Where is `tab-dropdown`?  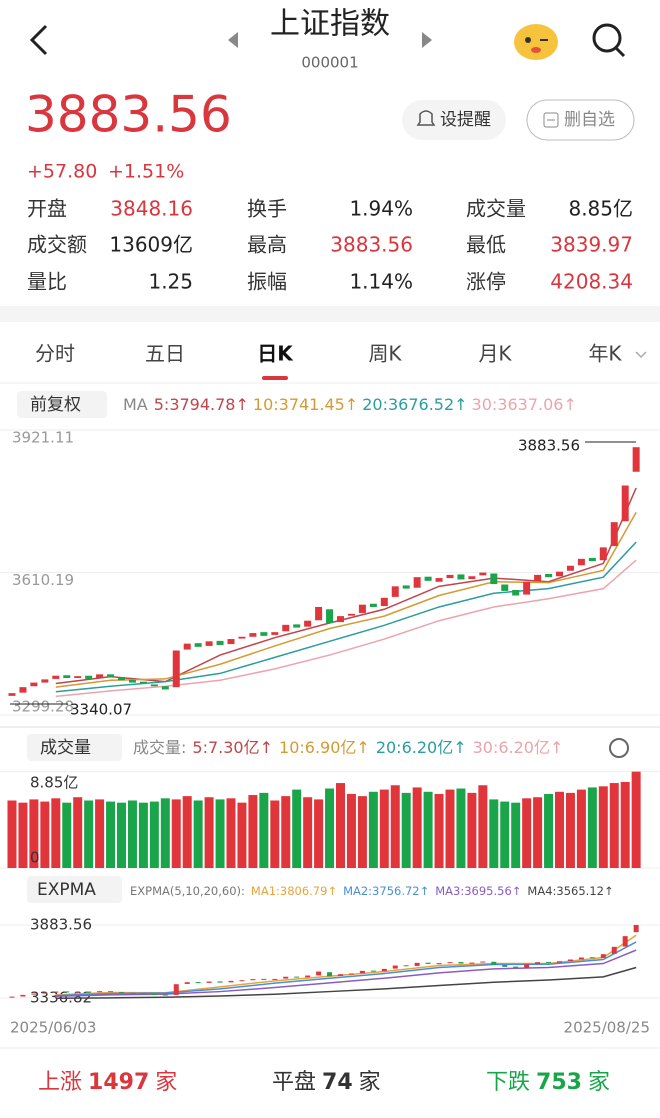
tab-dropdown is located at coordinates (641, 355).